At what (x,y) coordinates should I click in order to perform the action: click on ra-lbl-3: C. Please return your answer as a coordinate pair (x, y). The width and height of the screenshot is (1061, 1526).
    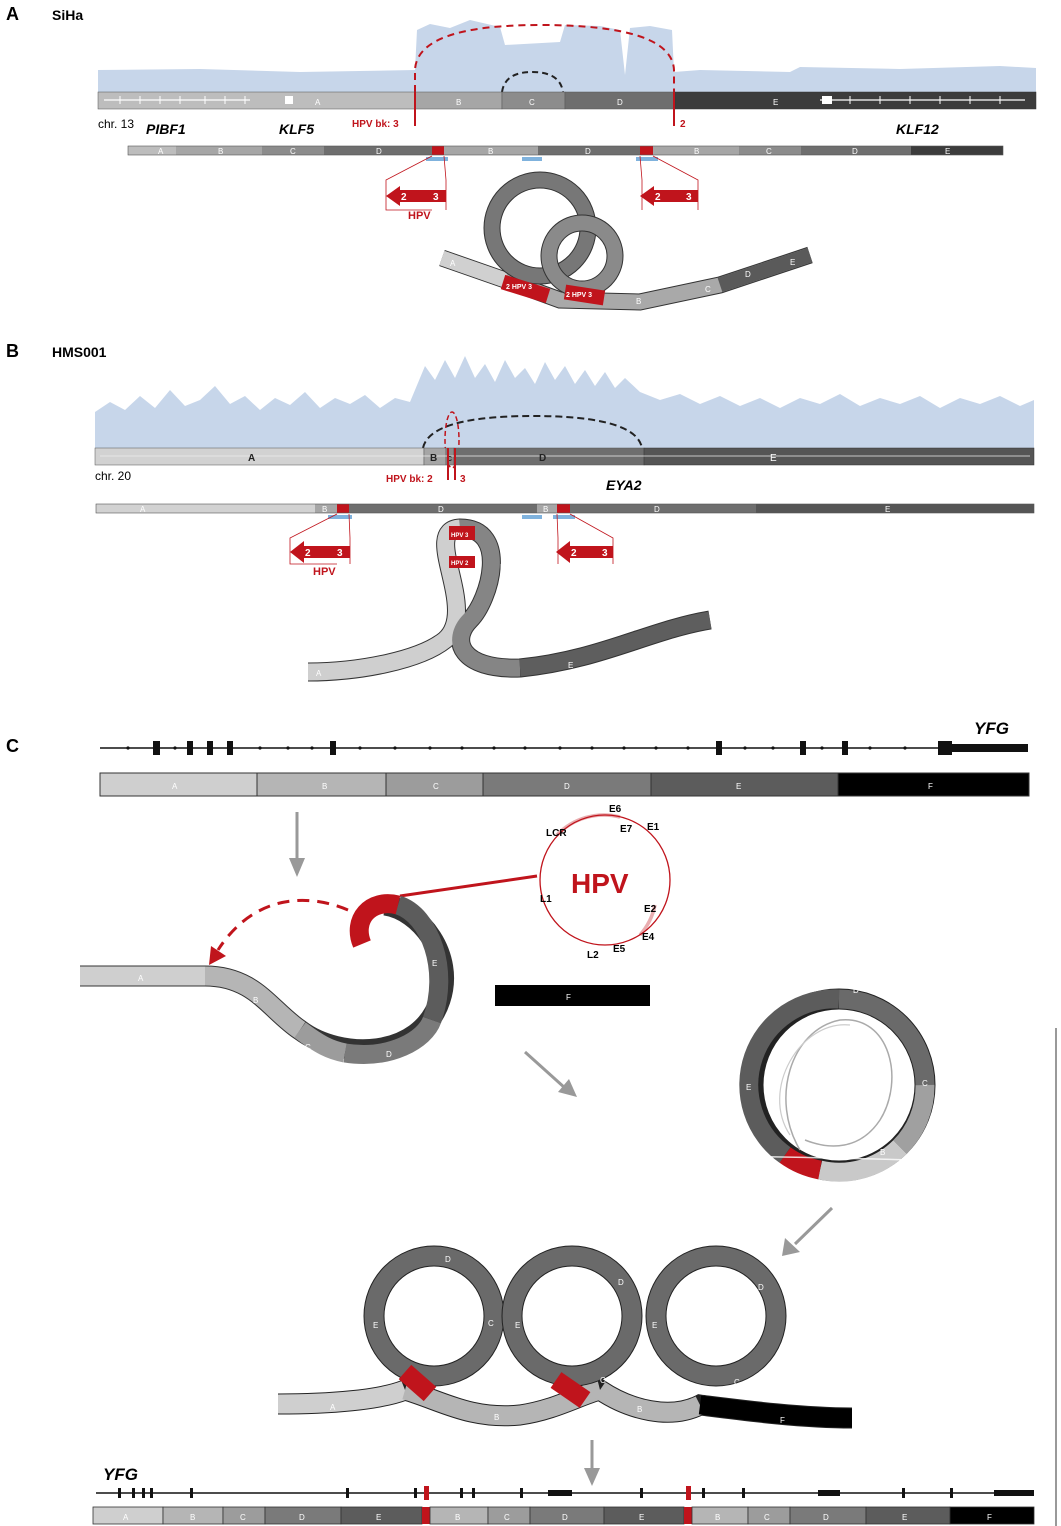
    Looking at the image, I should click on (293, 151).